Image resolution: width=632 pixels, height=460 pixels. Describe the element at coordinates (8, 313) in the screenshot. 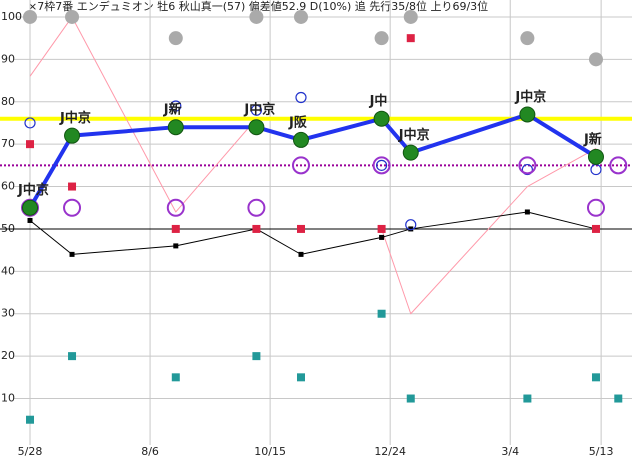

I see `y-tick-label: 30` at that location.